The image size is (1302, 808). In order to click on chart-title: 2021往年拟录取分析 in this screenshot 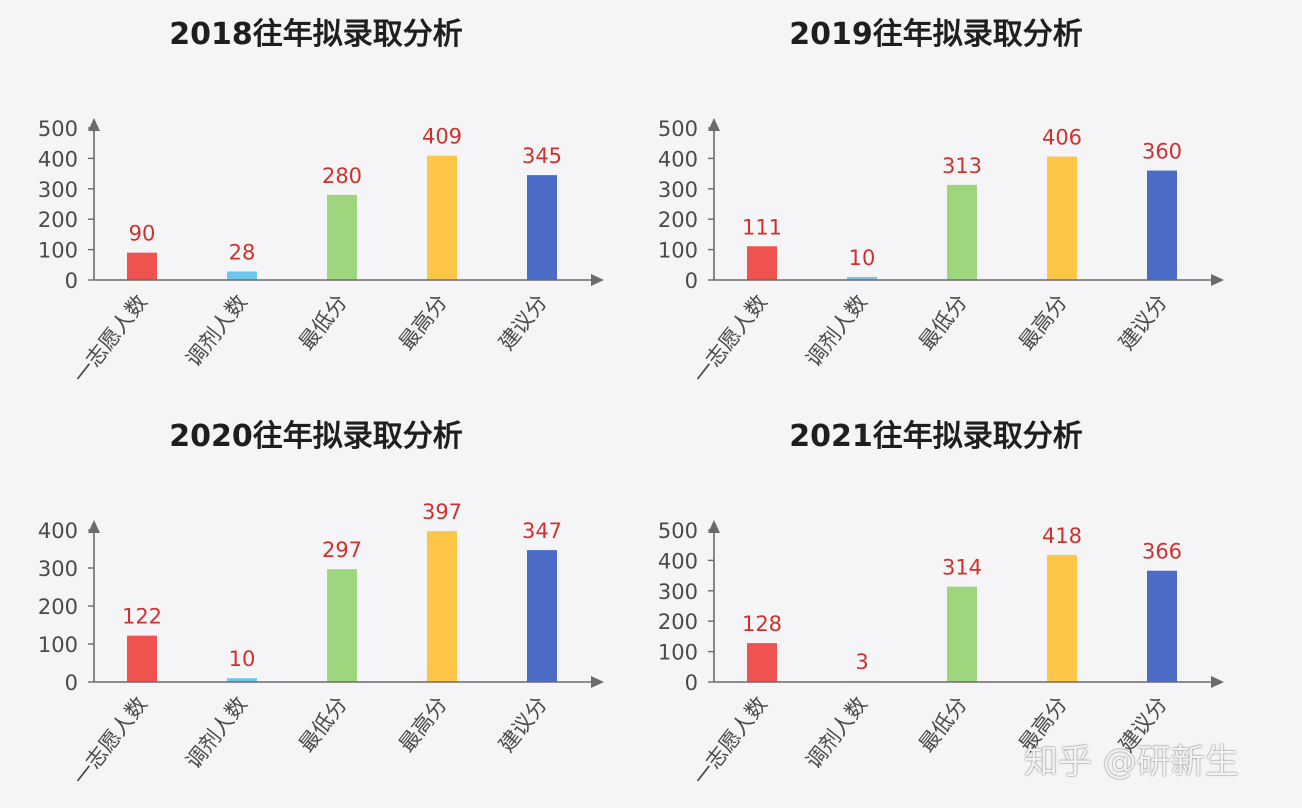, I will do `click(936, 436)`.